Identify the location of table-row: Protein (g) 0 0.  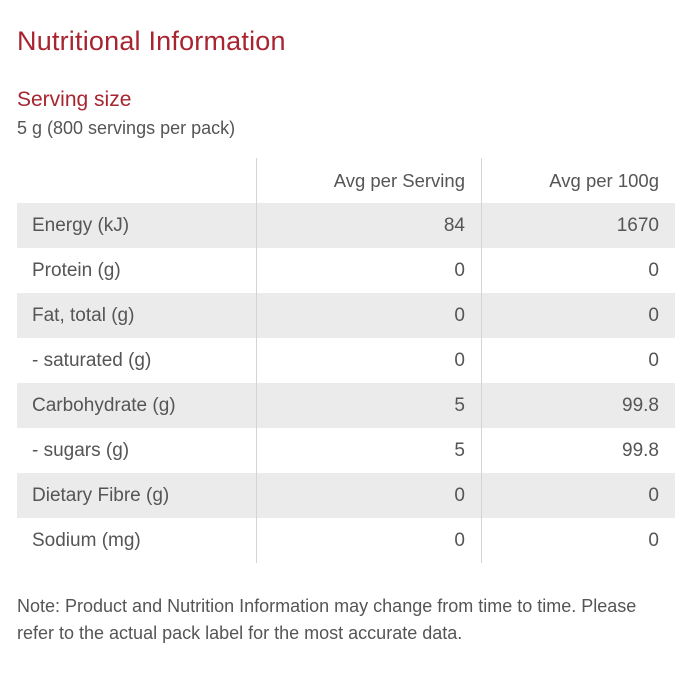
(346, 270).